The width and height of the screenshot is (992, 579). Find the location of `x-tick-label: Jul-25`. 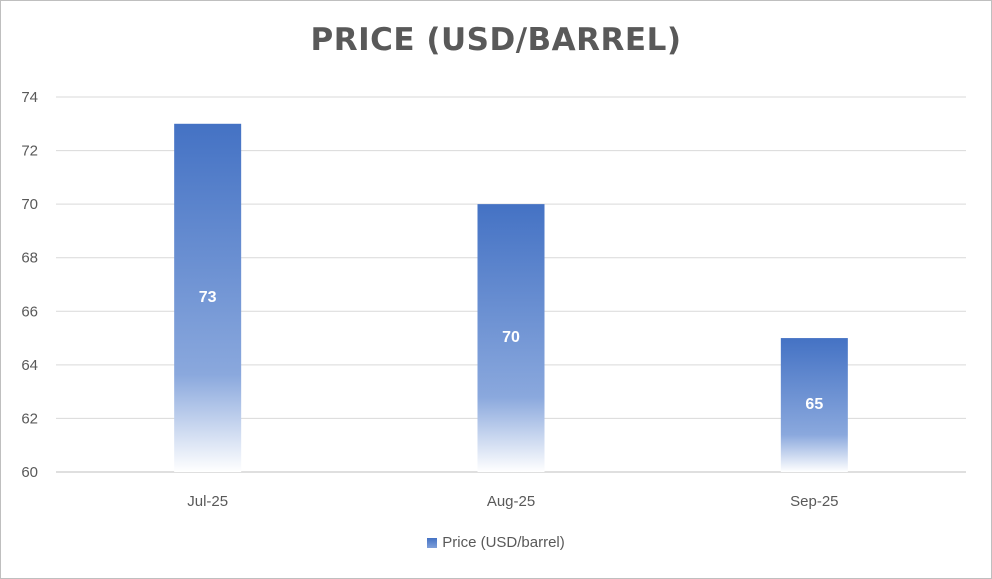

x-tick-label: Jul-25 is located at coordinates (207, 501).